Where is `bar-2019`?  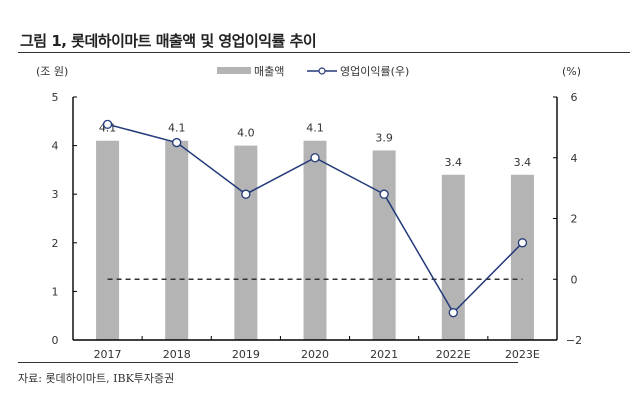 bar-2019 is located at coordinates (246, 242).